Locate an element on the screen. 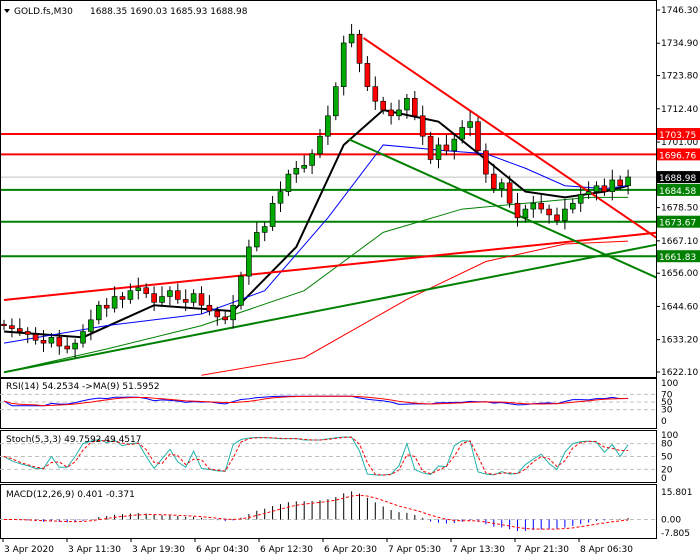 The width and height of the screenshot is (700, 560). indicator-tick-label: 80 is located at coordinates (667, 445).